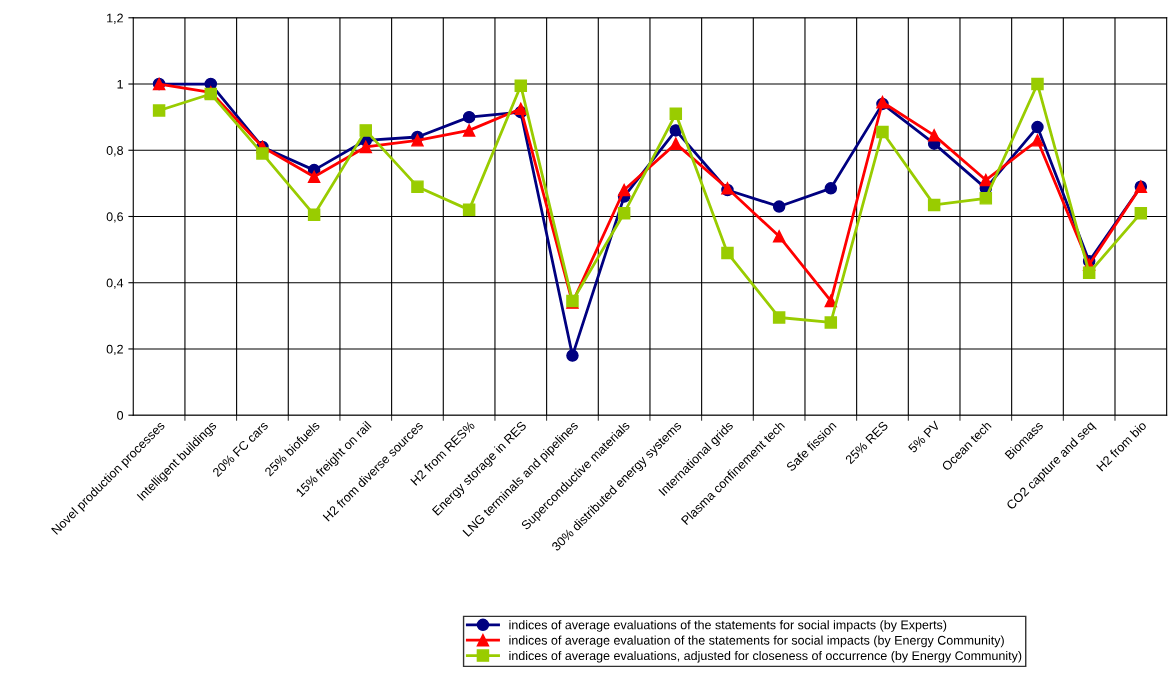 The height and width of the screenshot is (684, 1169). I want to click on y-tick-label: 0,4, so click(115, 283).